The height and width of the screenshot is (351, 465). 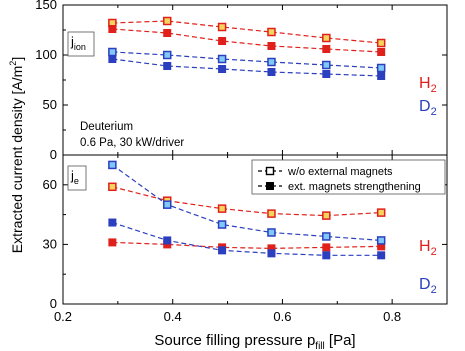 I want to click on y-tick-label: 60, so click(x=50, y=184).